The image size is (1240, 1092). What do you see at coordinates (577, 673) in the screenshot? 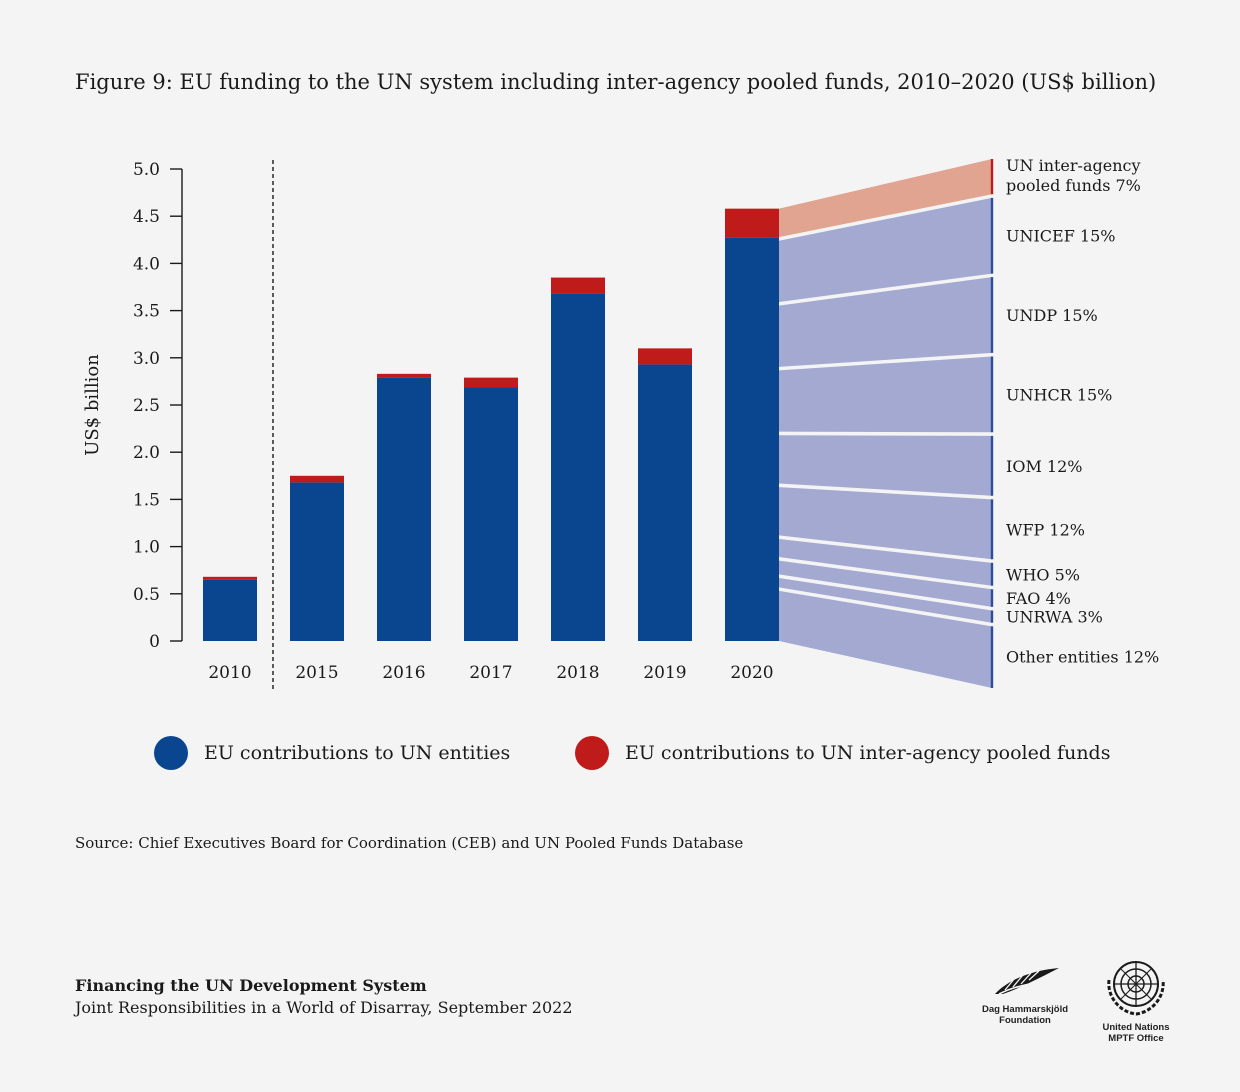
I see `x-tick-label: 2018` at bounding box center [577, 673].